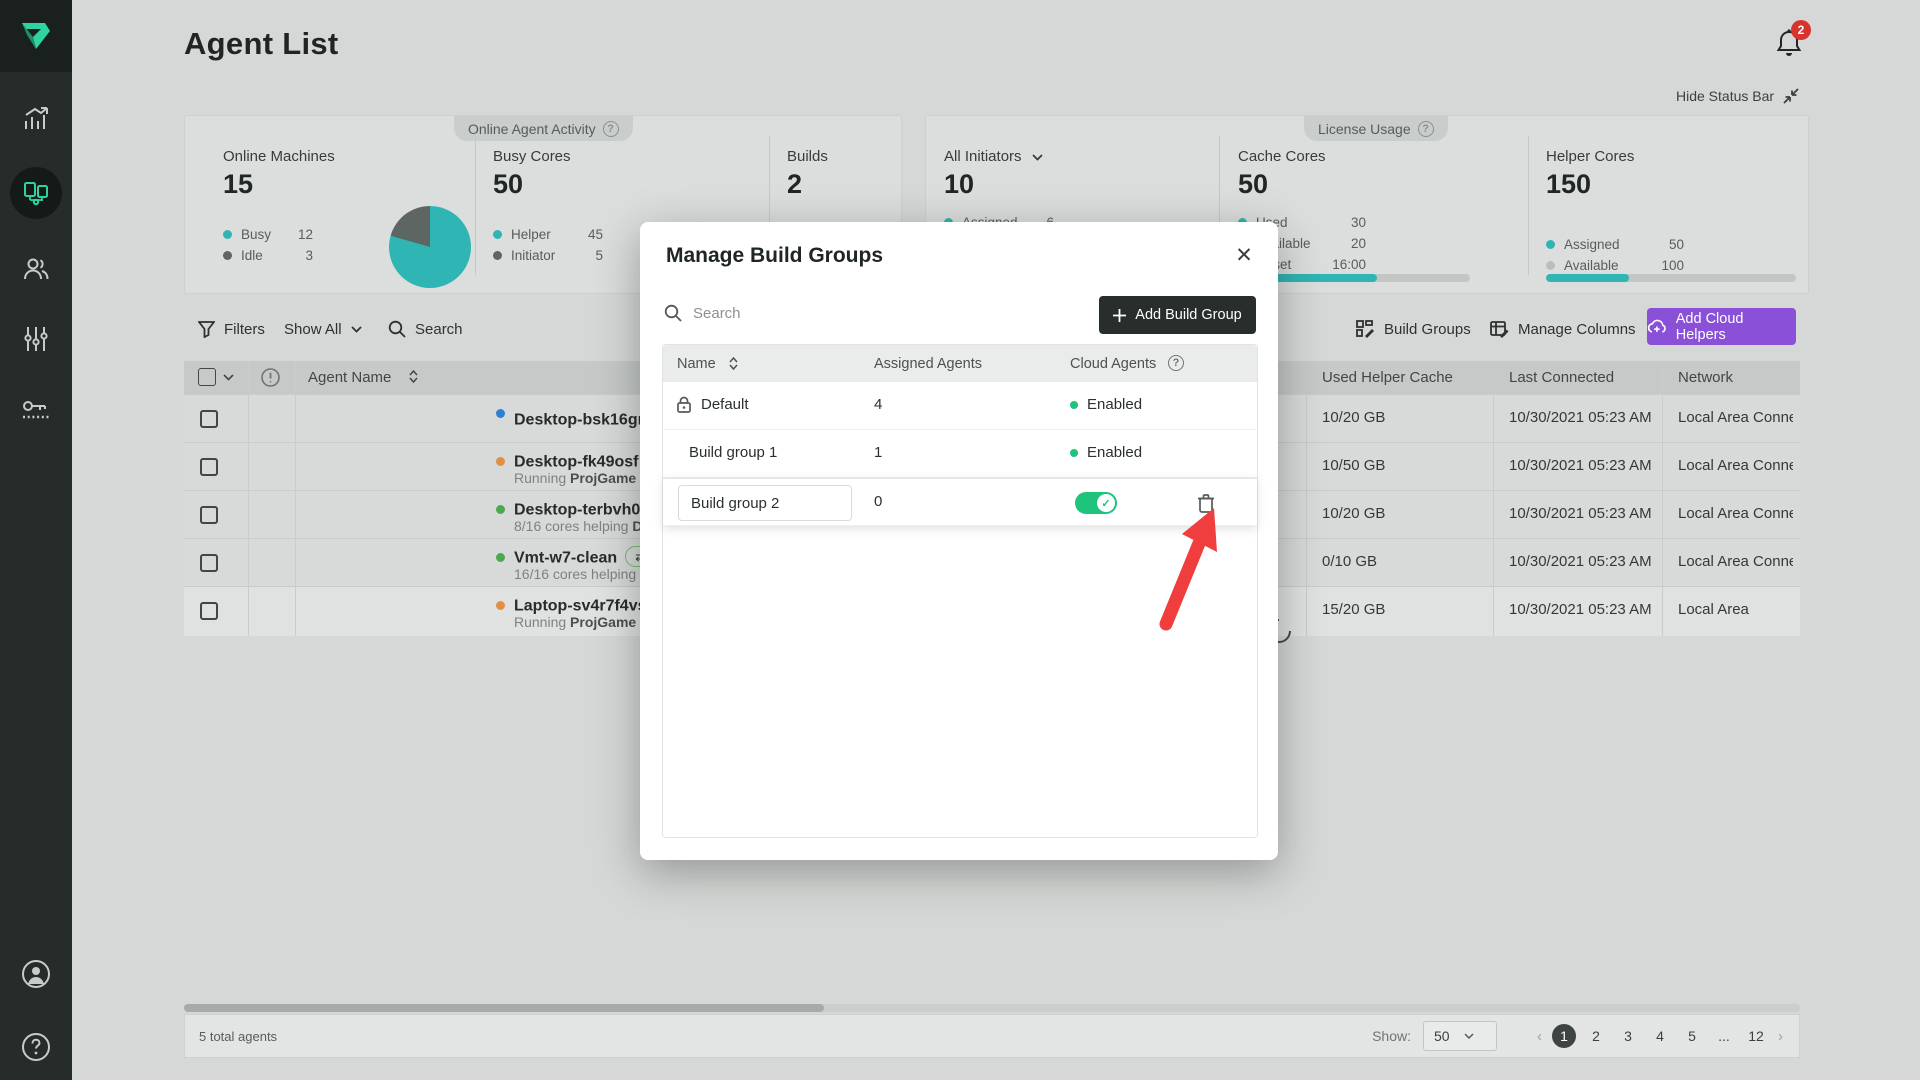 The height and width of the screenshot is (1080, 1920). What do you see at coordinates (36, 974) in the screenshot?
I see `sidebar-item-profile` at bounding box center [36, 974].